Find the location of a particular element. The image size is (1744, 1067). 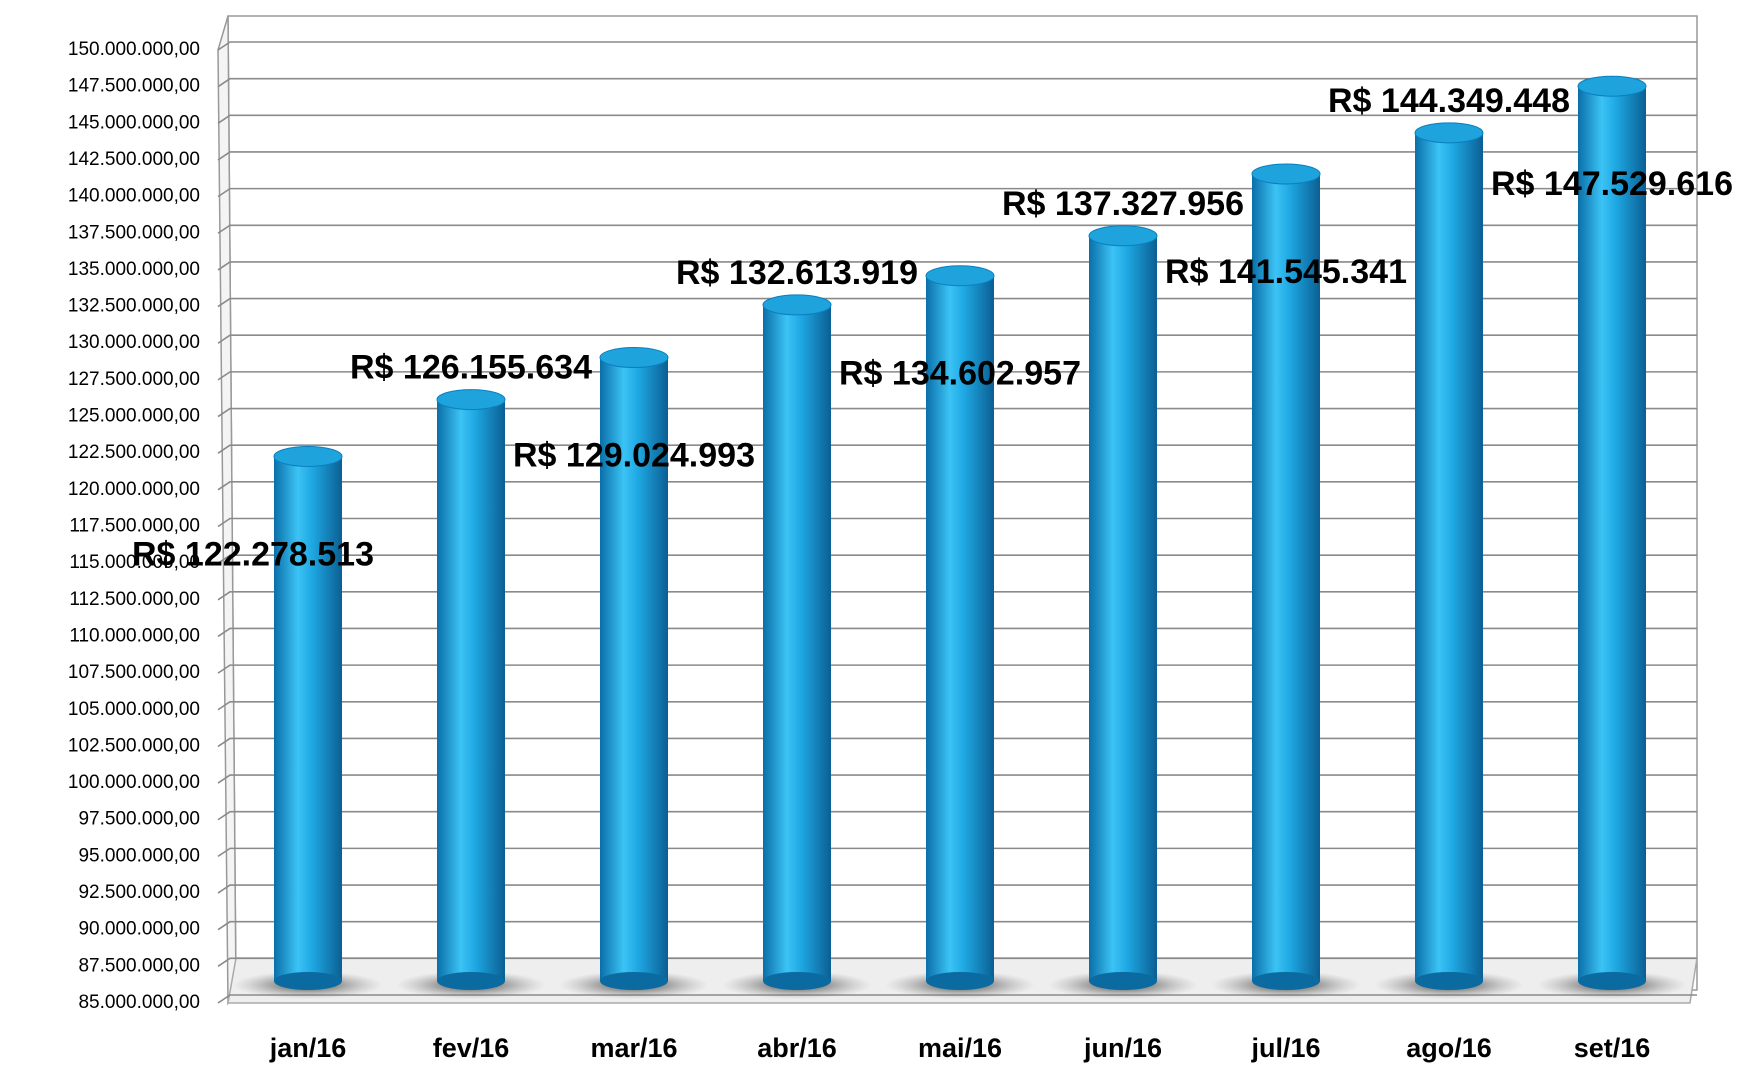

y-tick-label: 105.000.000,00 is located at coordinates (134, 709).